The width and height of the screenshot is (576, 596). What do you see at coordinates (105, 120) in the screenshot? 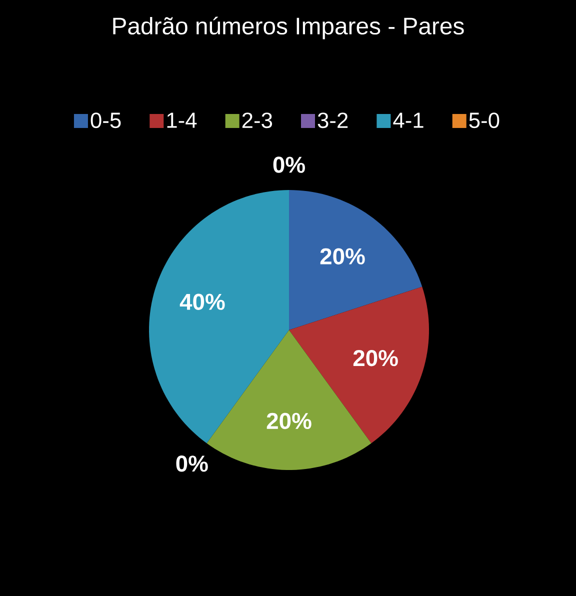
I see `legend-label: 0-5` at bounding box center [105, 120].